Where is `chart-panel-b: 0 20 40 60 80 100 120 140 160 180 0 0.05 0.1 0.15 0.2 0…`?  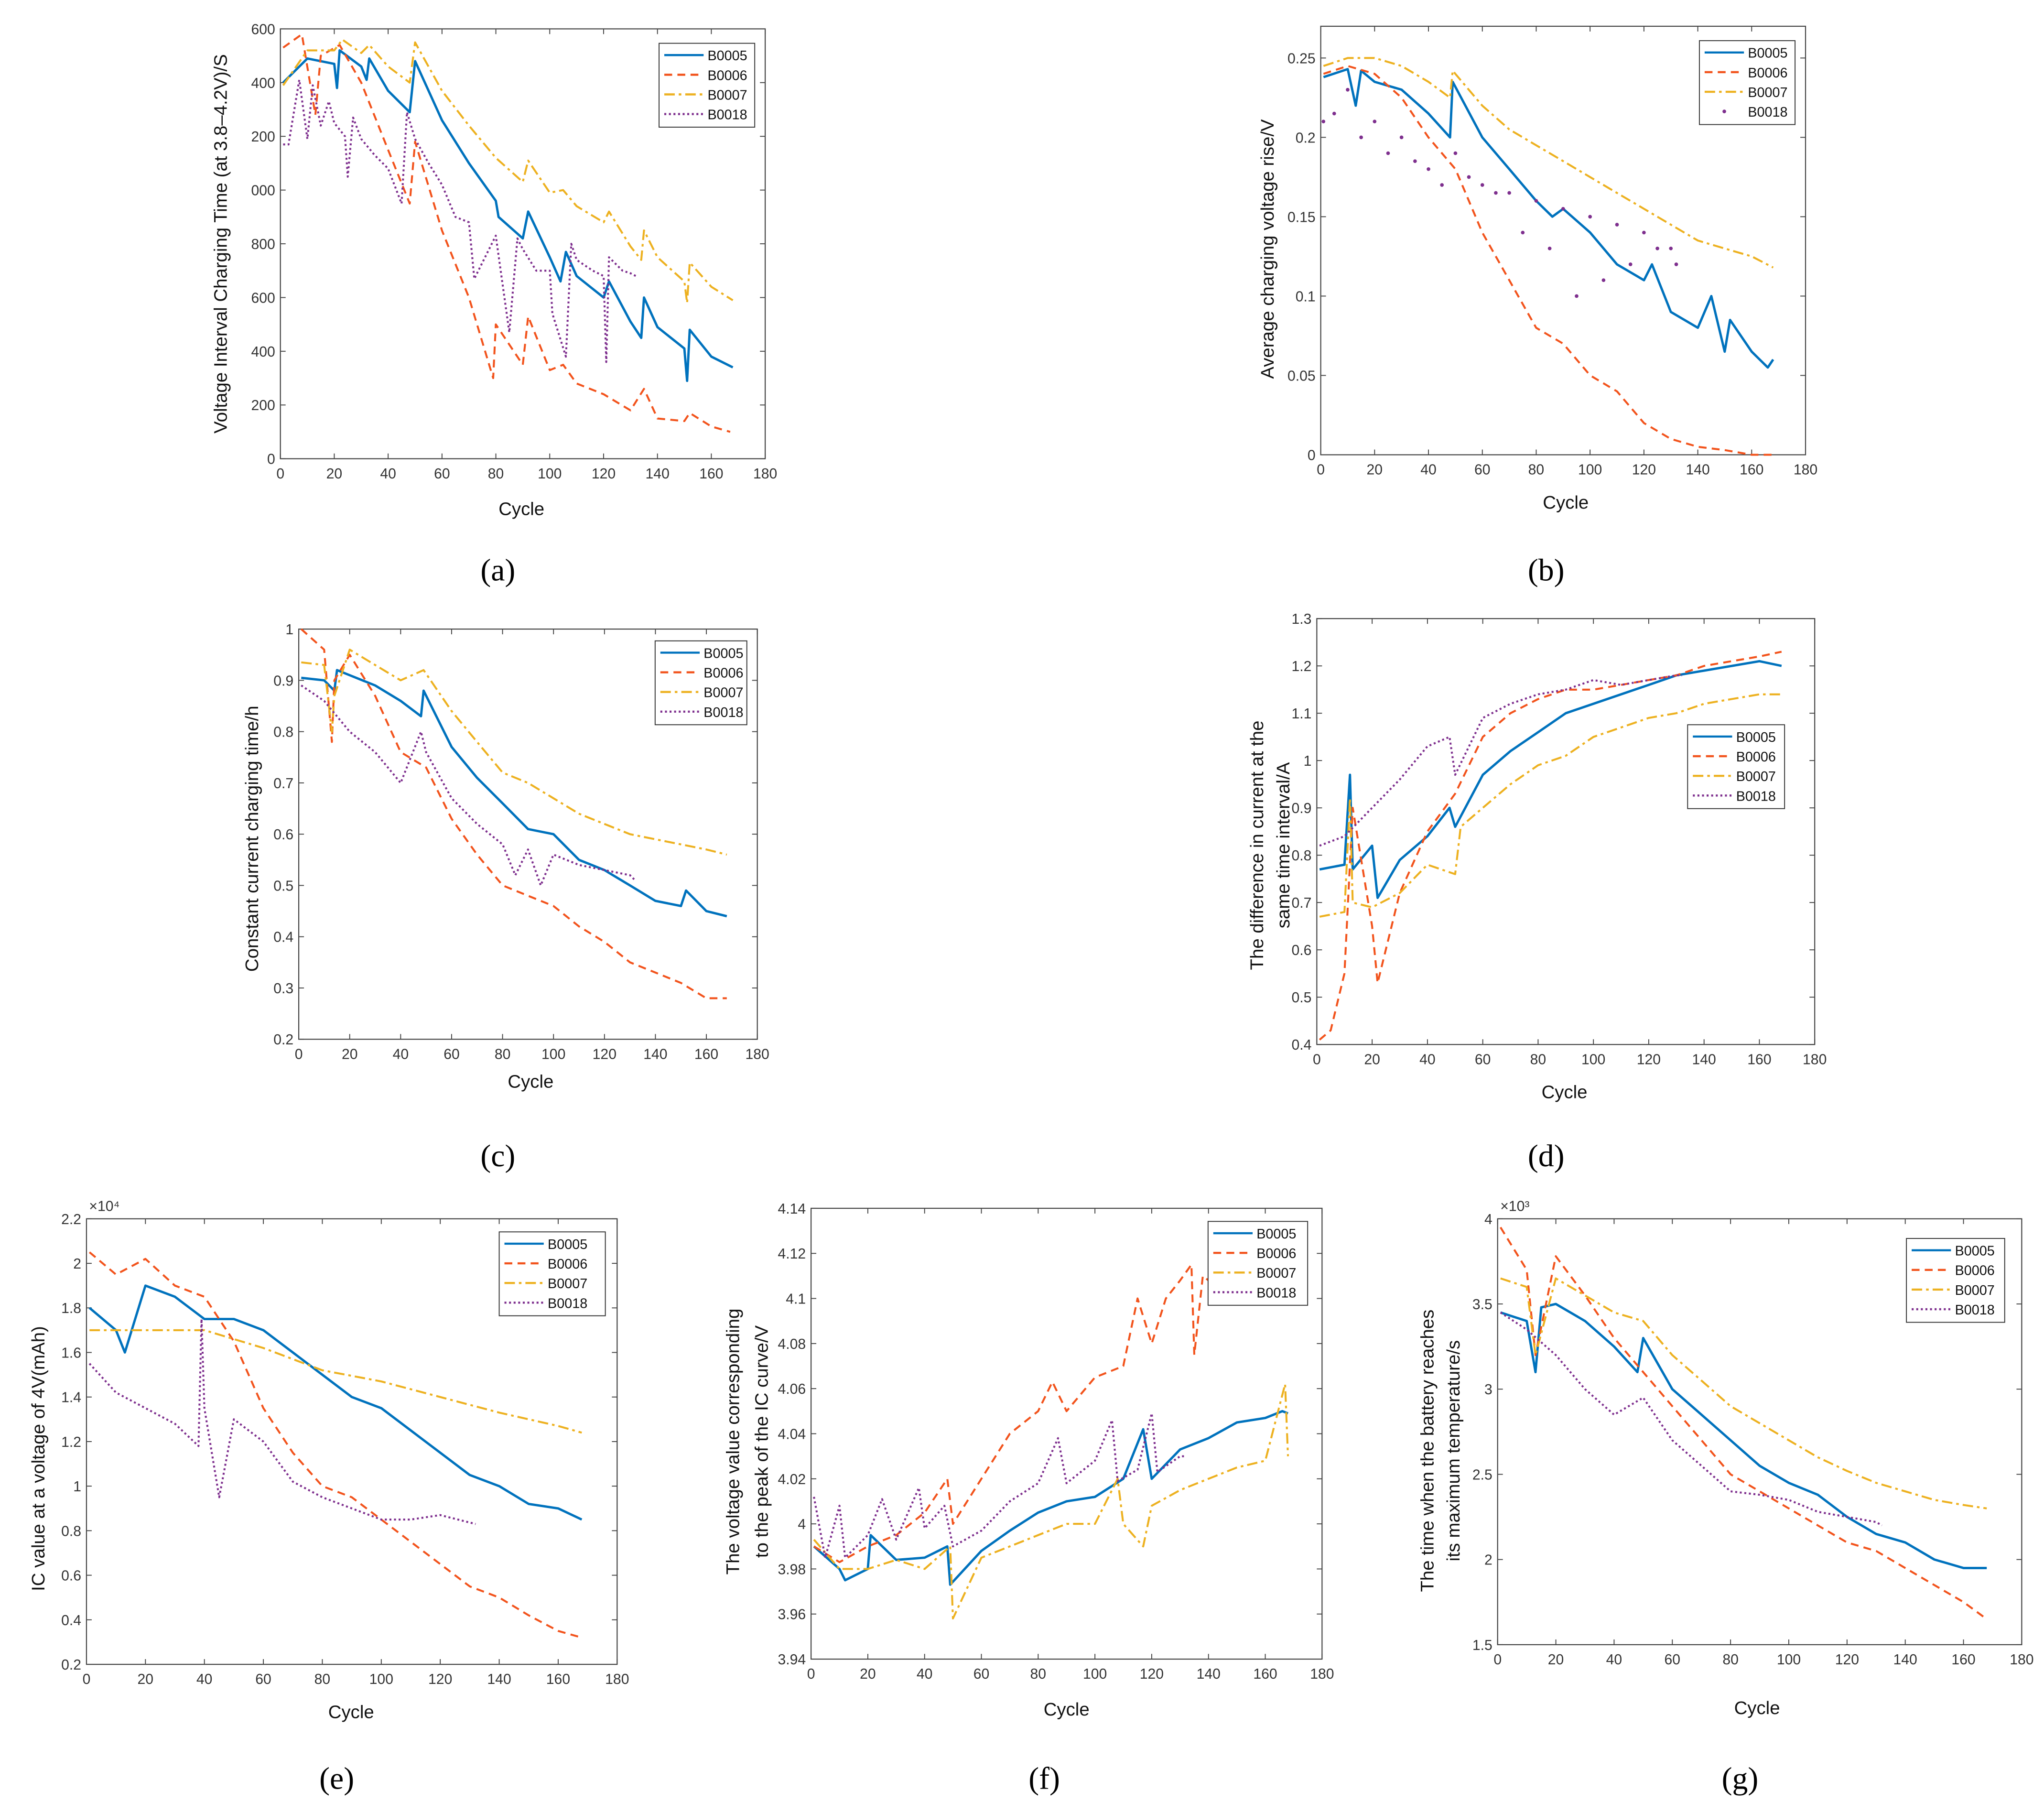 chart-panel-b: 0 20 40 60 80 100 120 140 160 180 0 0.05 0.1 0.15 0.2 0… is located at coordinates (1537, 306).